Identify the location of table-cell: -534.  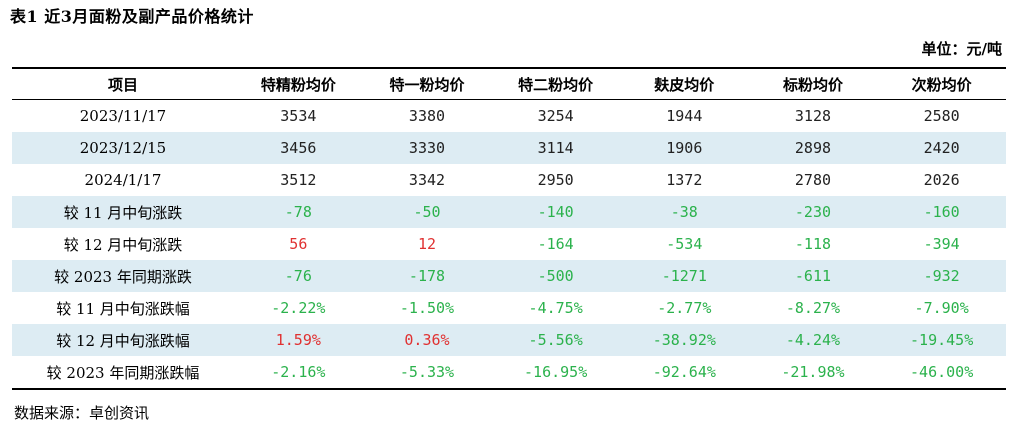
(684, 244).